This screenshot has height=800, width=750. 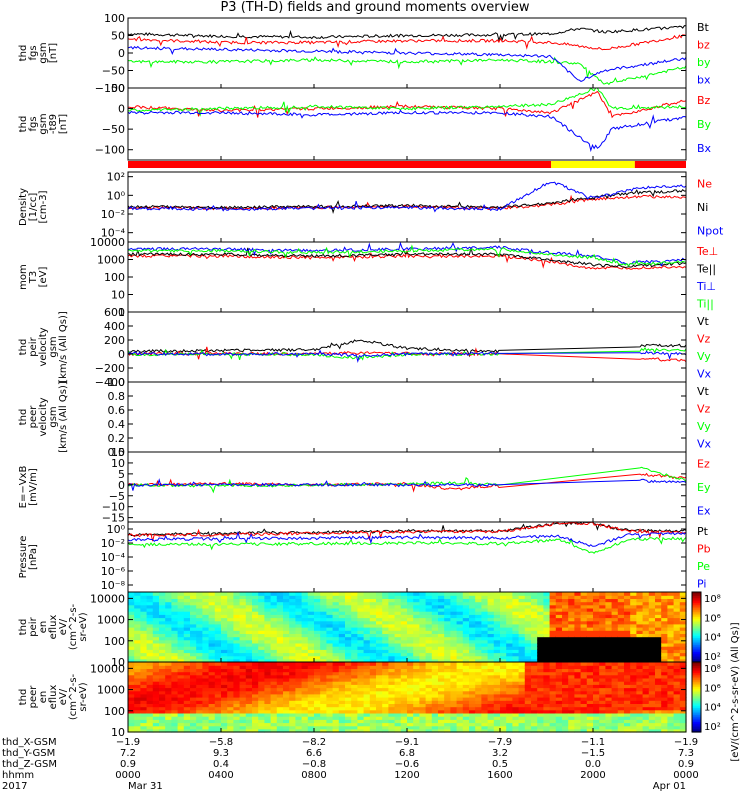 What do you see at coordinates (704, 548) in the screenshot?
I see `legend-pressure-1: Pb` at bounding box center [704, 548].